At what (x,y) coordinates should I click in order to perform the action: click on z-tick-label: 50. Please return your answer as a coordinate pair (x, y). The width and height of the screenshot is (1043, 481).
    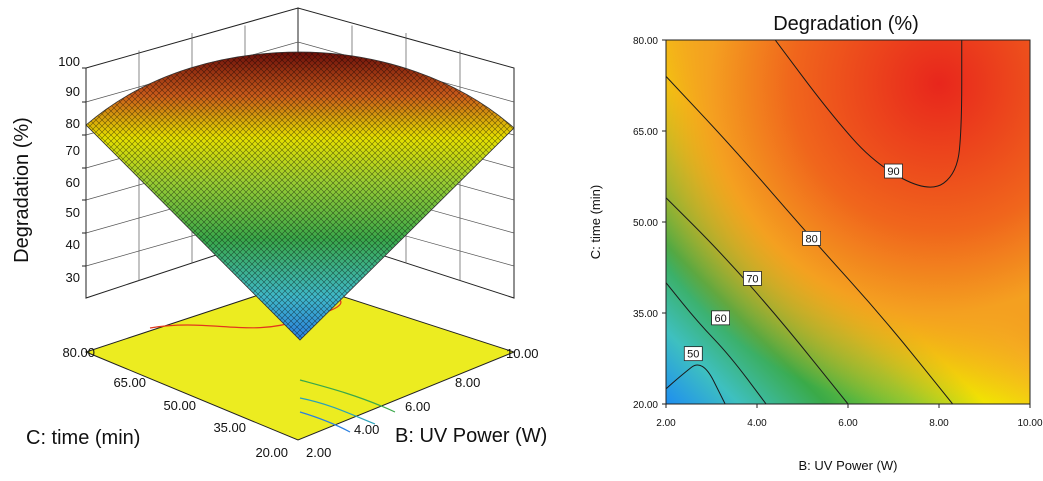
    Looking at the image, I should click on (73, 212).